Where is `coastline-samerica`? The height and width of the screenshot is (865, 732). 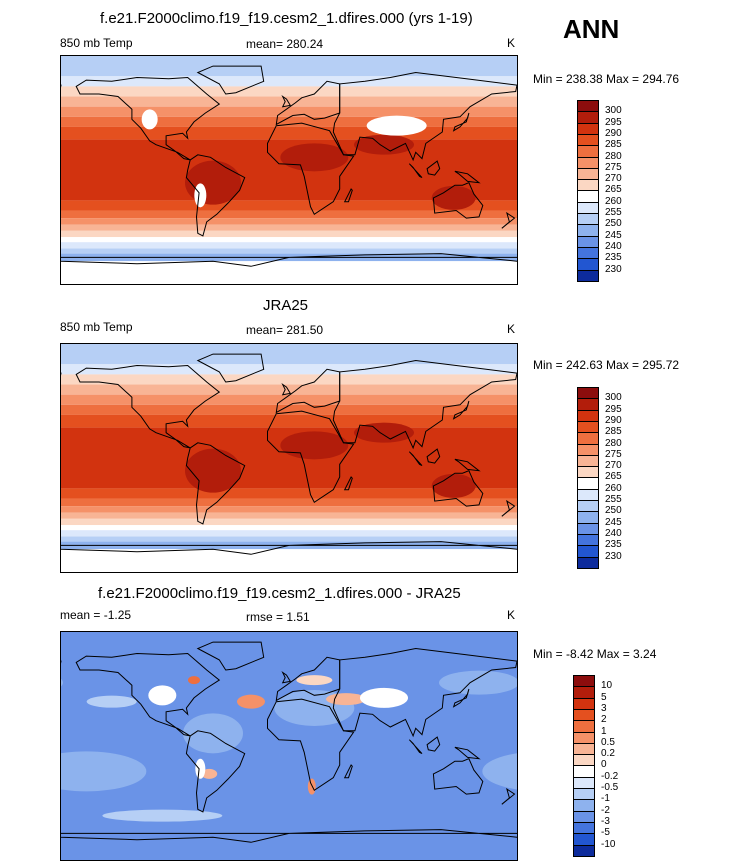
coastline-samerica is located at coordinates (215, 483).